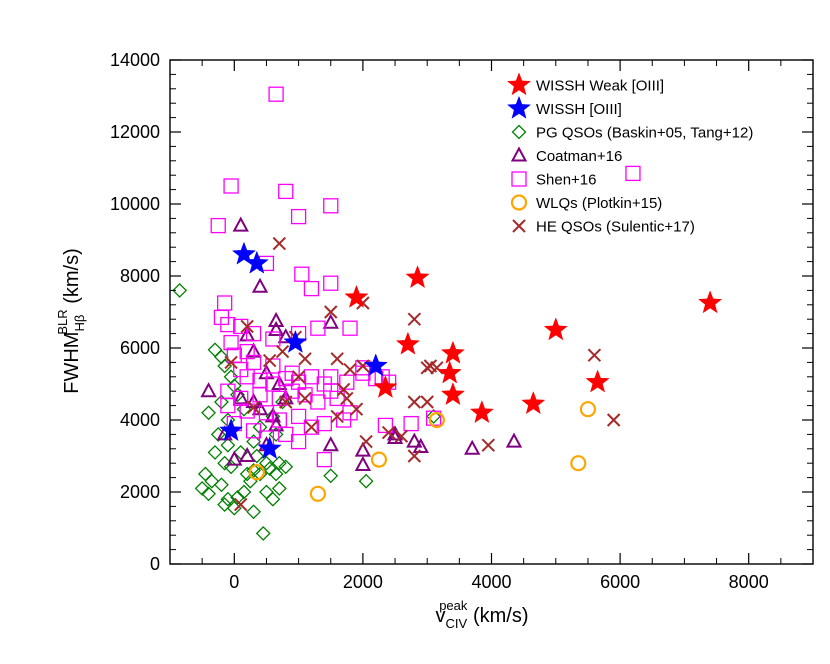 Image resolution: width=830 pixels, height=664 pixels. Describe the element at coordinates (71, 320) in the screenshot. I see `y-axis-label: FWHMHβBLR (km/s)` at that location.